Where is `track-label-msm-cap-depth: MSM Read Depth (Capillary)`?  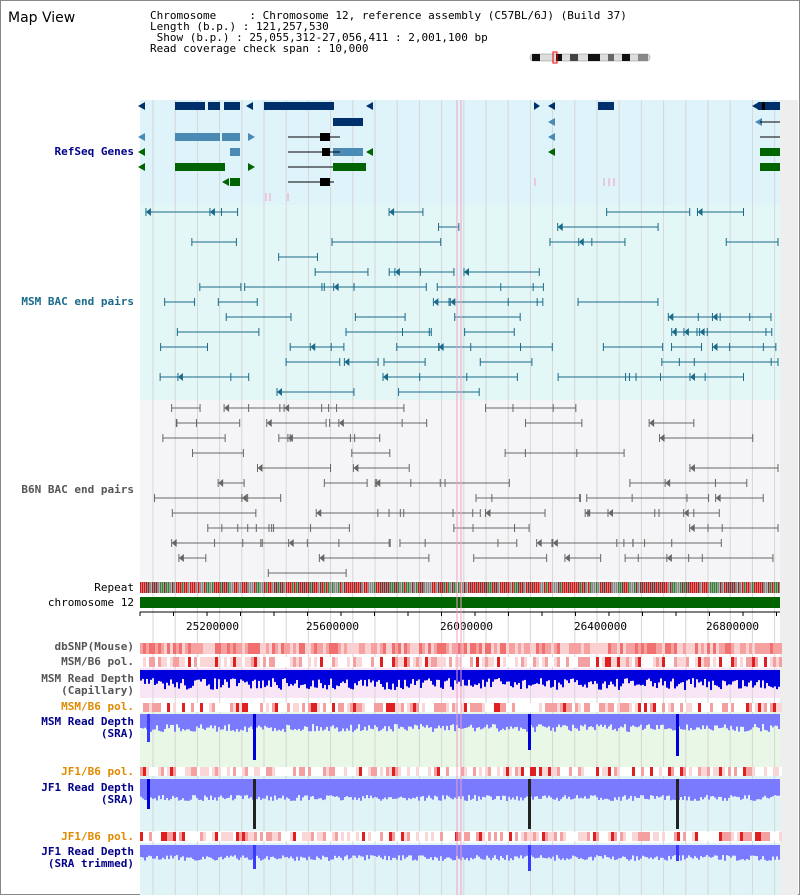
track-label-msm-cap-depth: MSM Read Depth (Capillary) is located at coordinates (67, 685).